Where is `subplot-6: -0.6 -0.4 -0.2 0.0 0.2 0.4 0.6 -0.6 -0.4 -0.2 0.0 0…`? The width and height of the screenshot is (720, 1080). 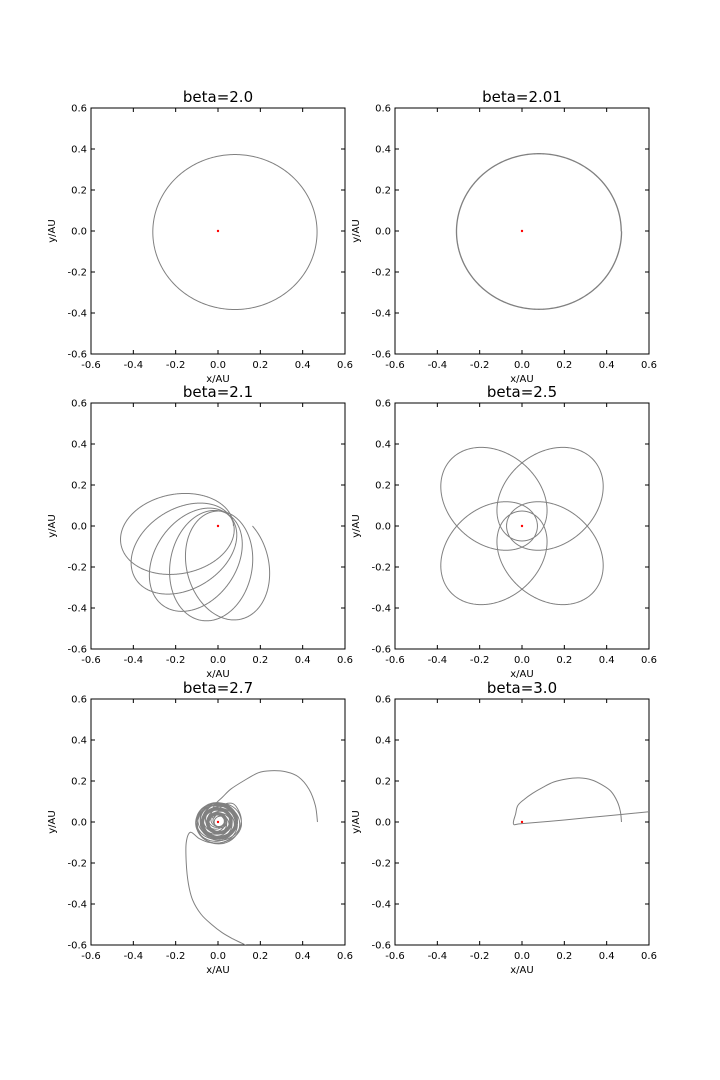
subplot-6: -0.6 -0.4 -0.2 0.0 0.2 0.4 0.6 -0.6 -0.4 -0.2 0.0 0… is located at coordinates (504, 827).